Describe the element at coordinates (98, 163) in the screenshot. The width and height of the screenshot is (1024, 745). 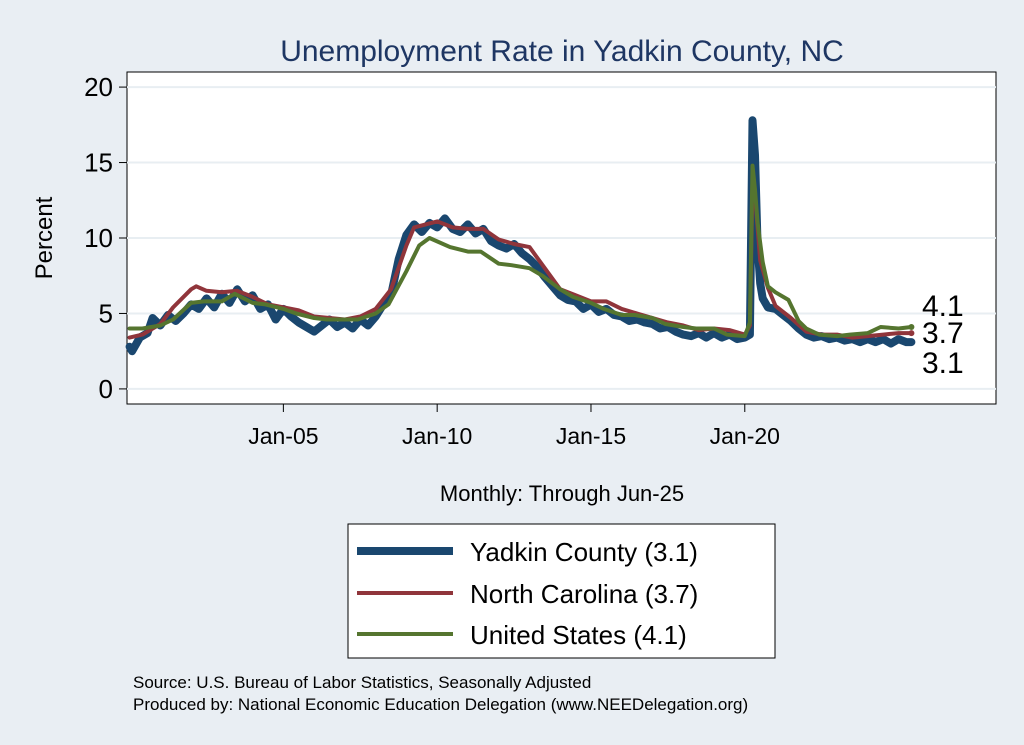
I see `y-tick-label: 15` at that location.